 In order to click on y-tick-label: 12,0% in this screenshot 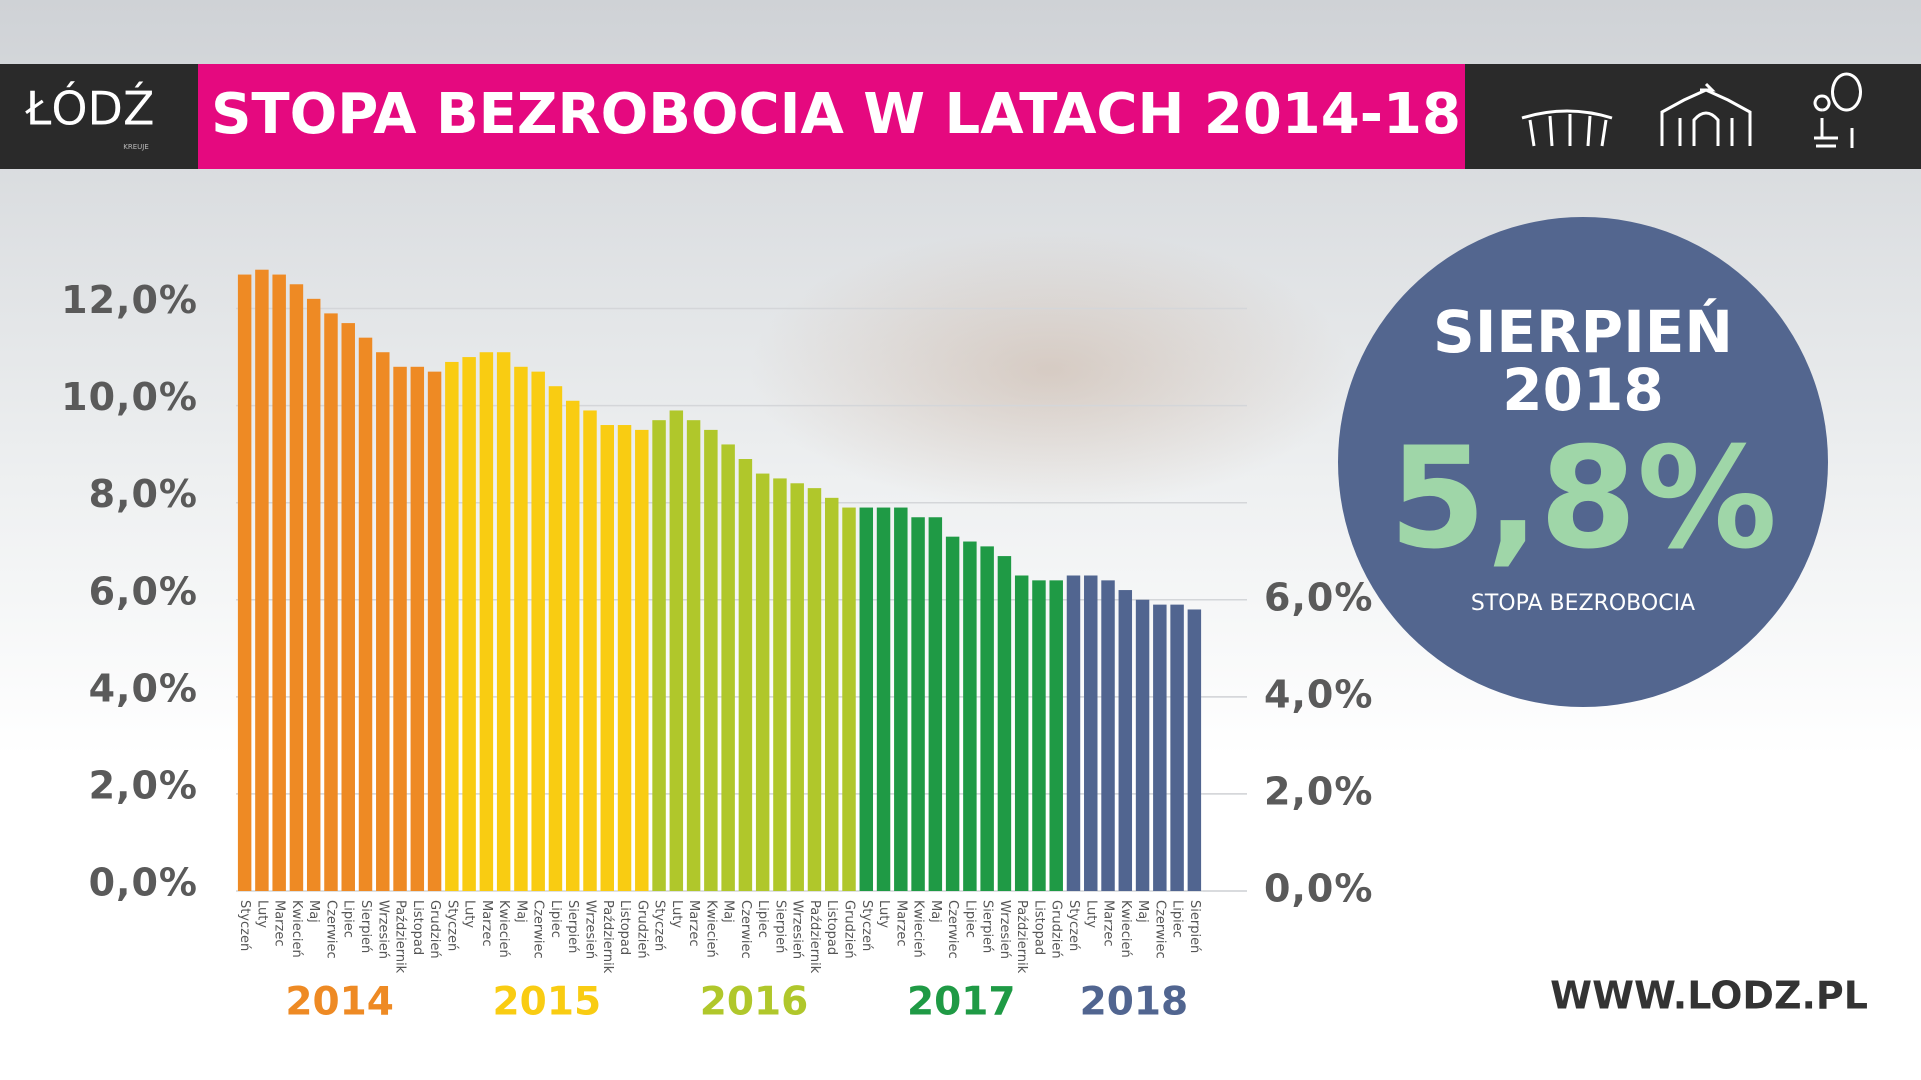, I will do `click(129, 300)`.